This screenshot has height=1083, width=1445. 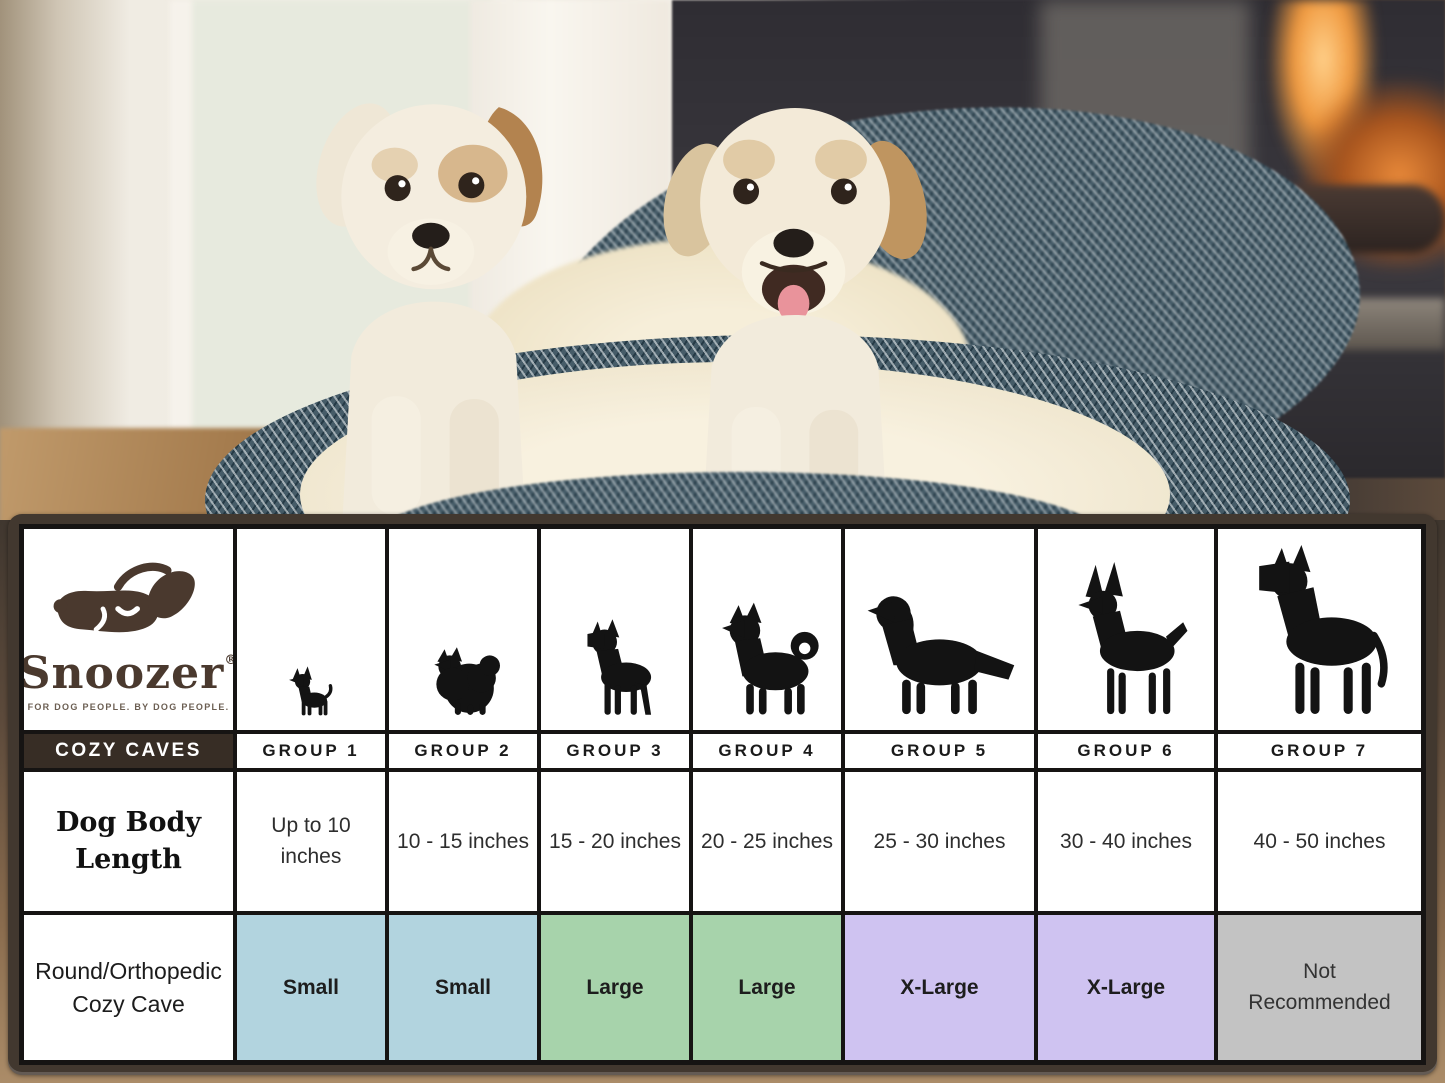 I want to click on cozy-cave-size-group-6: X-Large, so click(x=1126, y=987).